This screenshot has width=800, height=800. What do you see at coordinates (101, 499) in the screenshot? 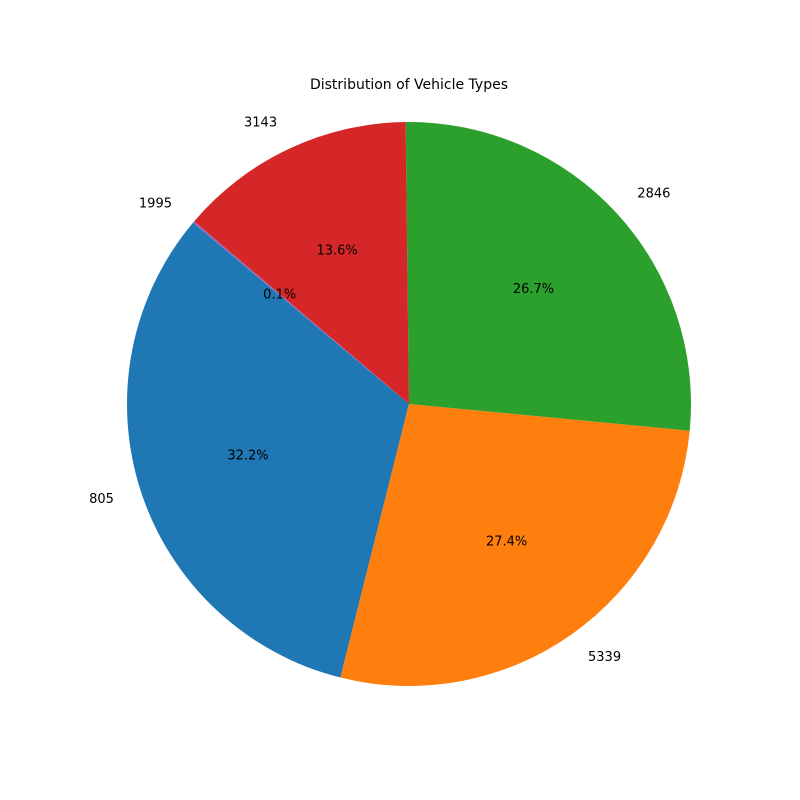
I see `slice-label: 805` at bounding box center [101, 499].